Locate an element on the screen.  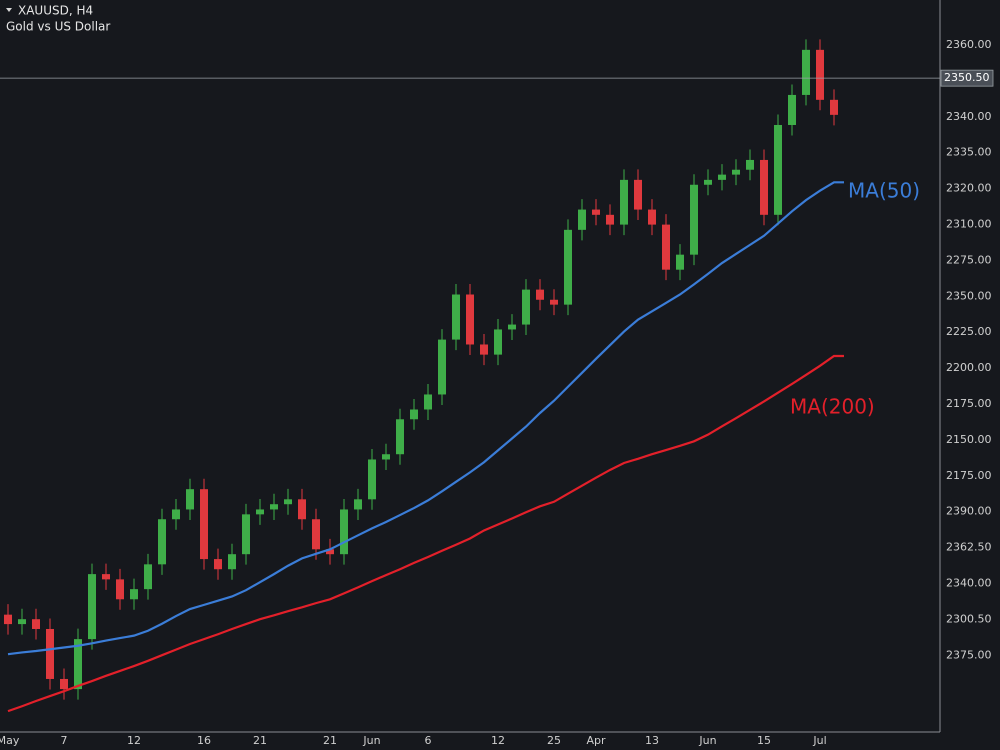
last-price-label: 2350.50 is located at coordinates (967, 77).